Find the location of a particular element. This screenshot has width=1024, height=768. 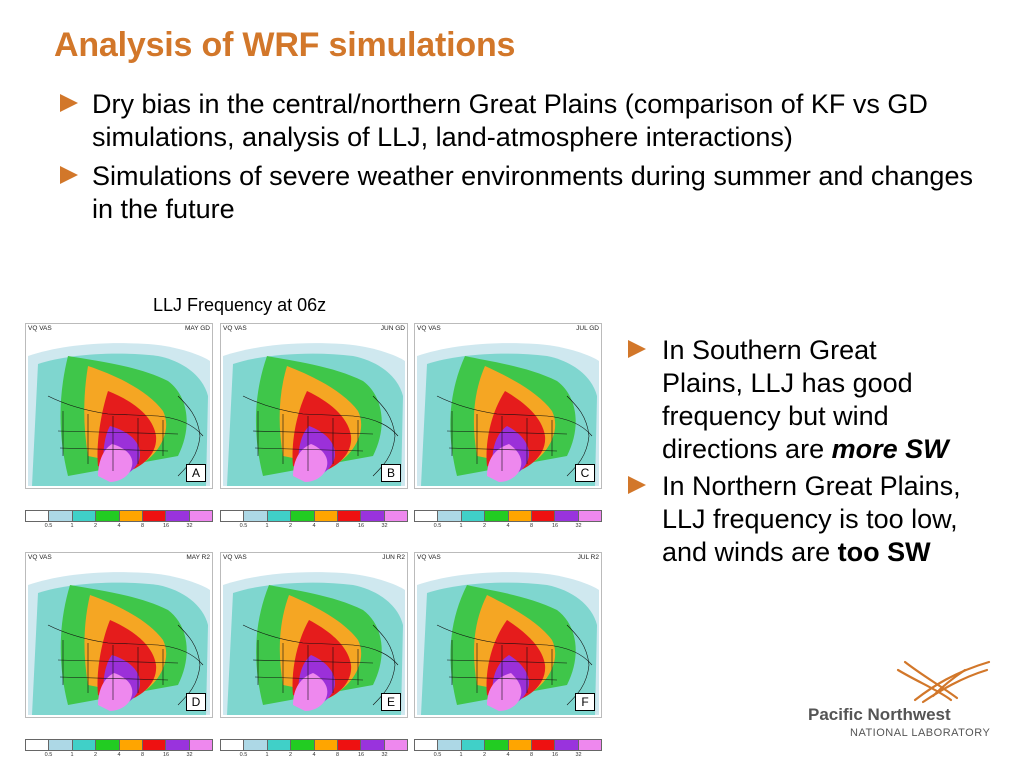

panel-header: VQ VAS JUL R2 is located at coordinates (508, 559).